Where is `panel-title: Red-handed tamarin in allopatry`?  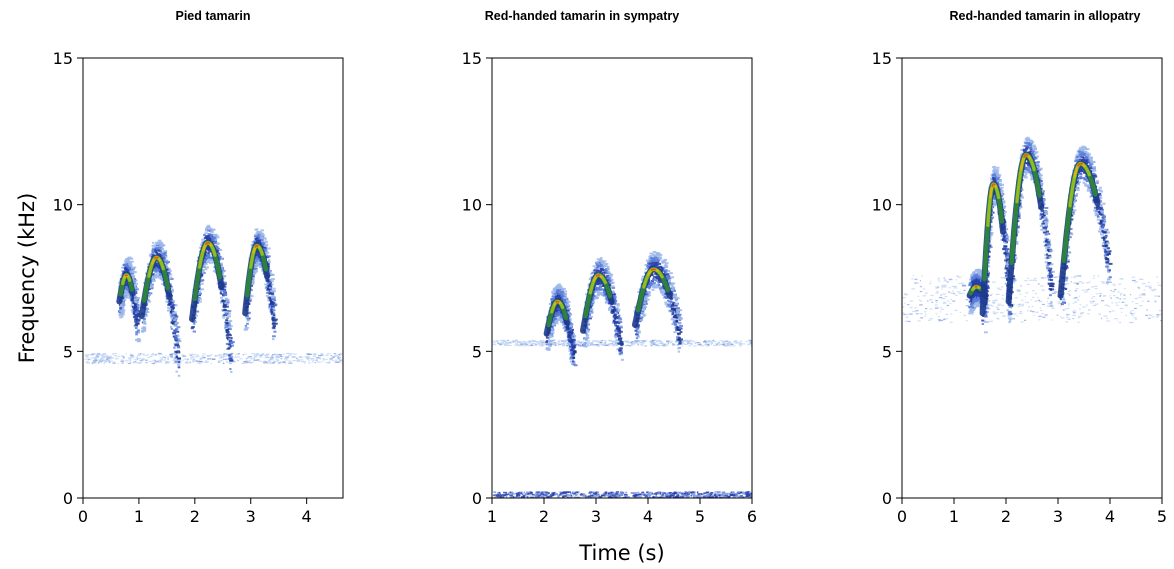 panel-title: Red-handed tamarin in allopatry is located at coordinates (1044, 16).